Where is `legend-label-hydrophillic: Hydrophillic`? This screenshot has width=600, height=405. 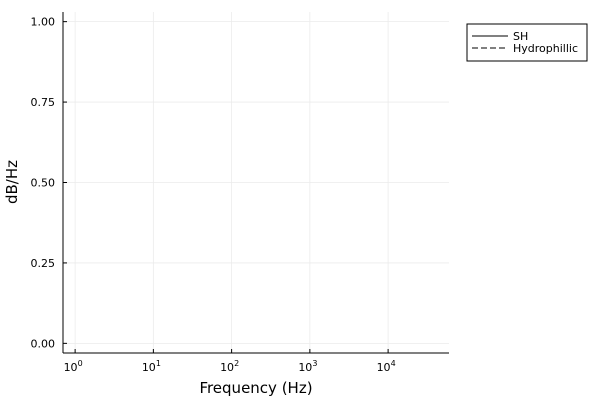
legend-label-hydrophillic: Hydrophillic is located at coordinates (545, 48).